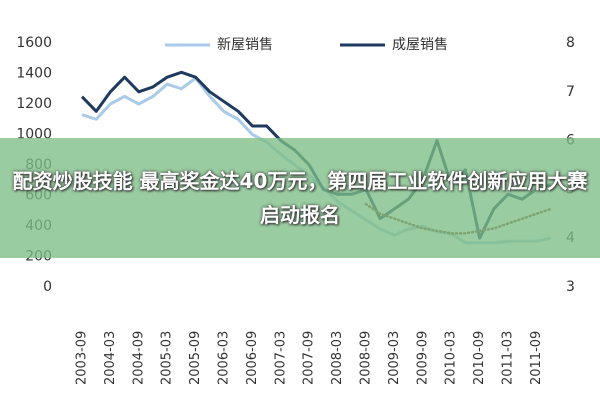  I want to click on x-tick-label: 2007-09, so click(309, 358).